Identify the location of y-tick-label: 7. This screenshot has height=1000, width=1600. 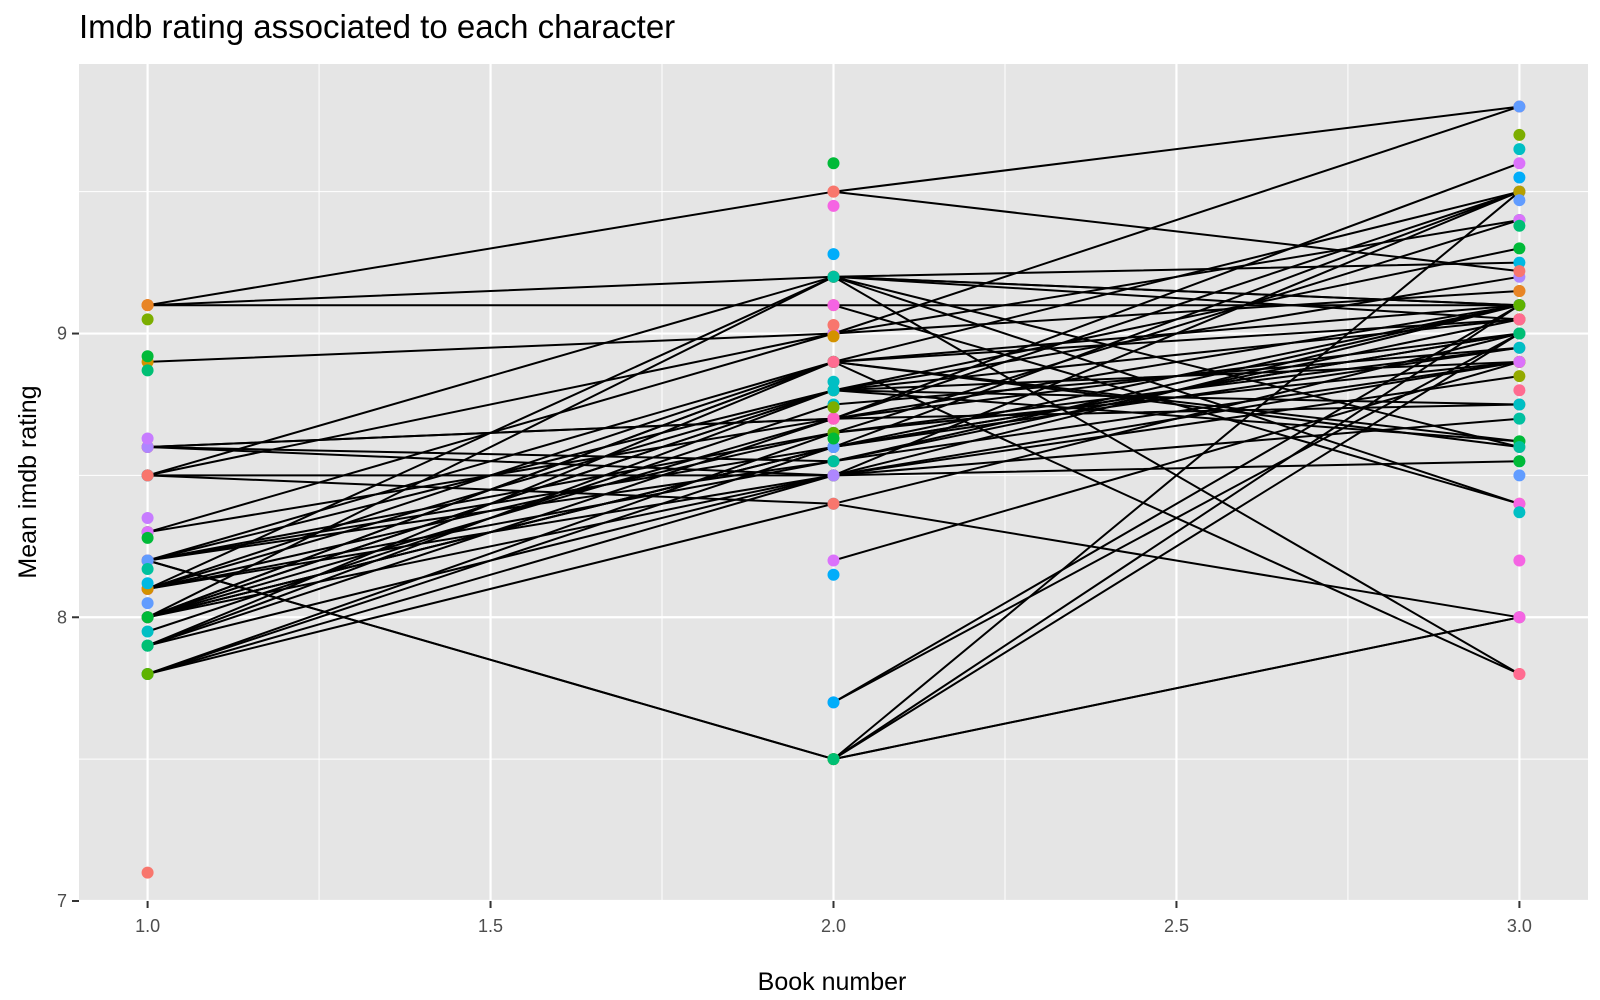
(62, 901).